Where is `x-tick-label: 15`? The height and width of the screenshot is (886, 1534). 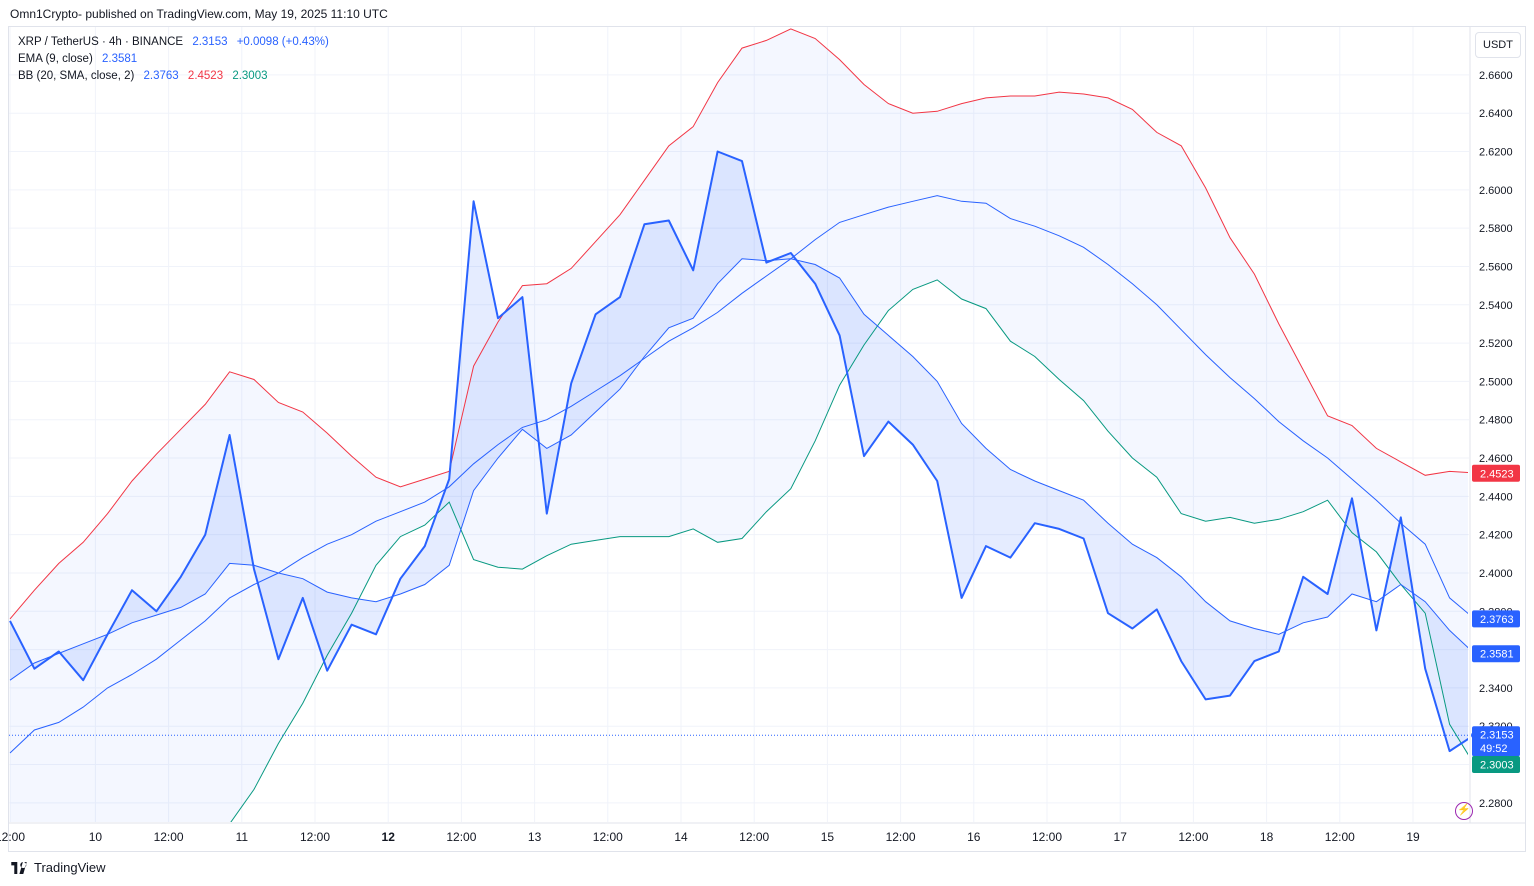 x-tick-label: 15 is located at coordinates (828, 837).